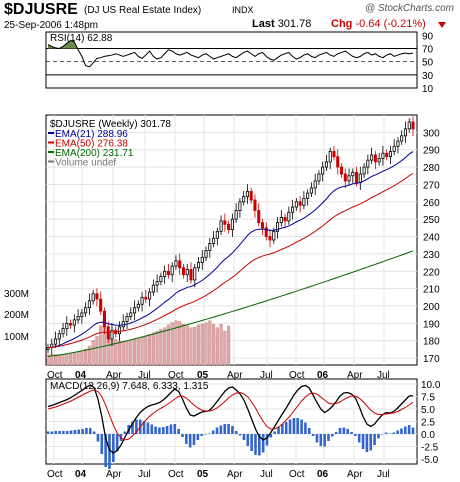 This screenshot has width=460, height=482. What do you see at coordinates (383, 474) in the screenshot?
I see `macd-x-tick-label: Jul` at bounding box center [383, 474].